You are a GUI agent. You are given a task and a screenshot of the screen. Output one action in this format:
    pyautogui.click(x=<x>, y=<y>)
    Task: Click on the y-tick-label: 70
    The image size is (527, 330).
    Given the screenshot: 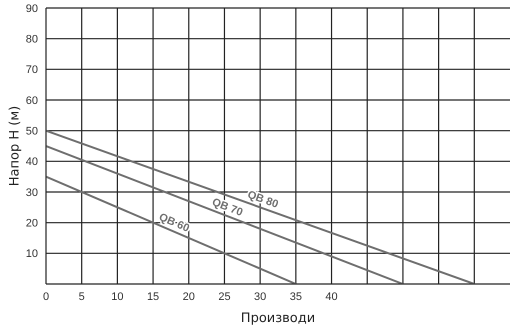 What is the action you would take?
    pyautogui.click(x=32, y=70)
    